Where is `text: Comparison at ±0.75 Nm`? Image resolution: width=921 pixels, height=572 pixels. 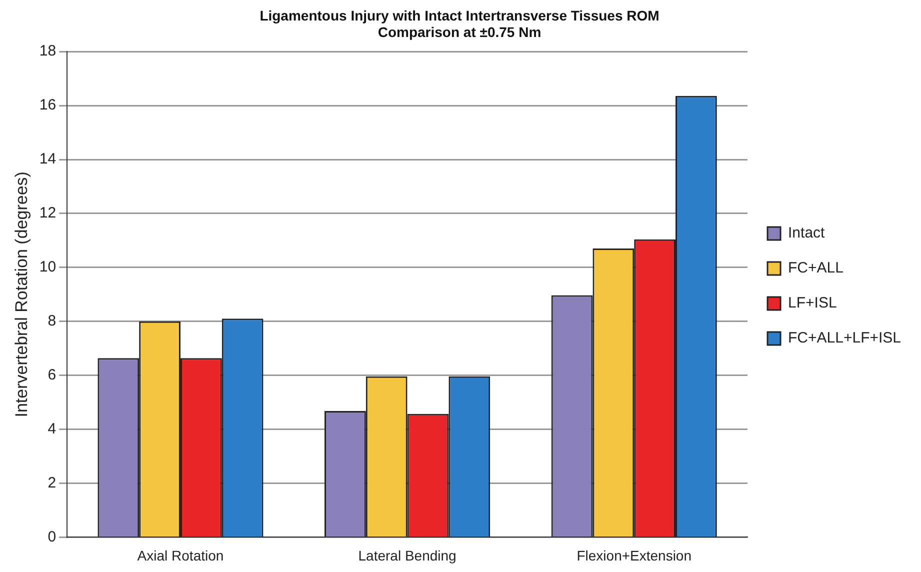
text: Comparison at ±0.75 Nm is located at coordinates (460, 32).